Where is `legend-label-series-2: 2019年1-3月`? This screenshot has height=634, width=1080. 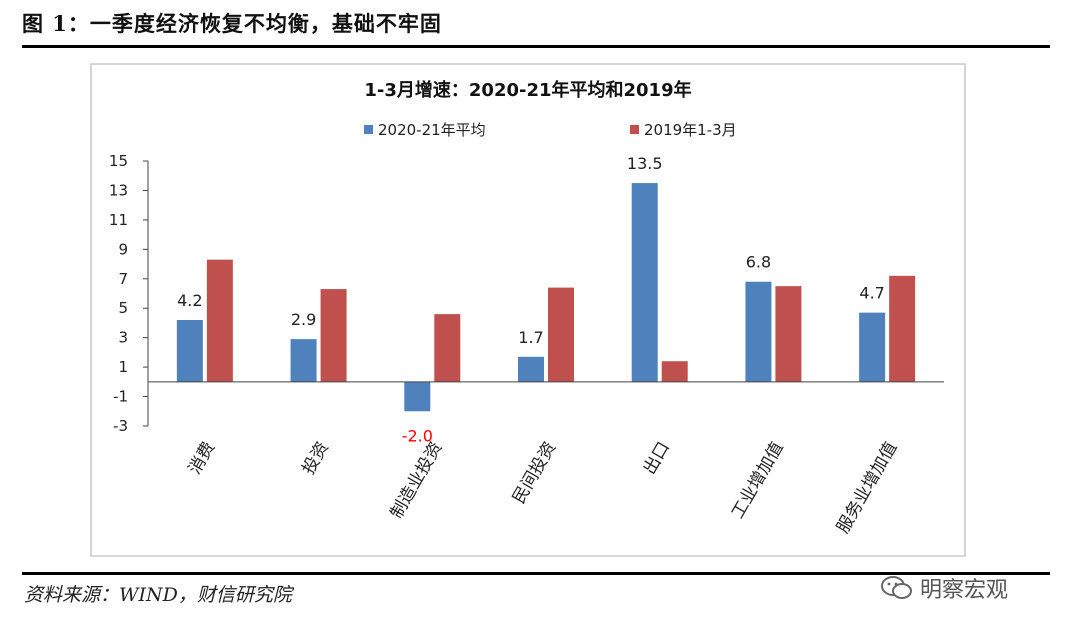 legend-label-series-2: 2019年1-3月 is located at coordinates (690, 130).